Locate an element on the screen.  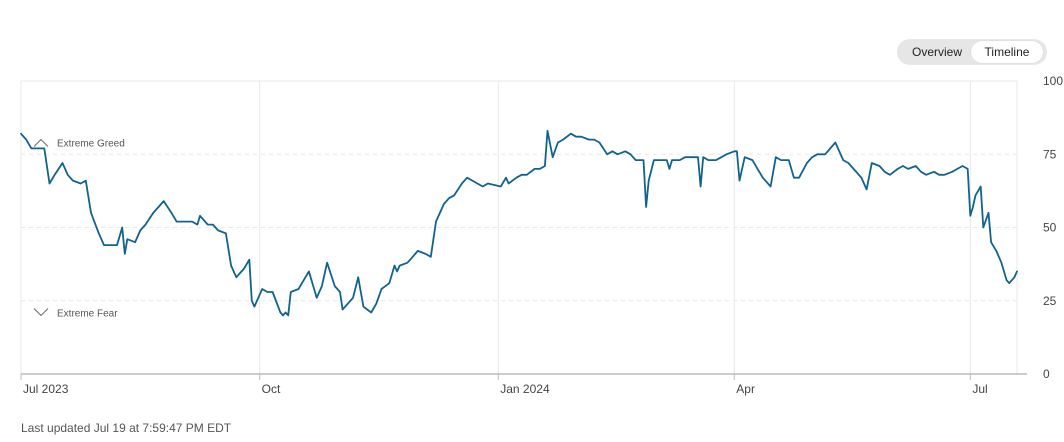
x-tick-label: Oct is located at coordinates (271, 389).